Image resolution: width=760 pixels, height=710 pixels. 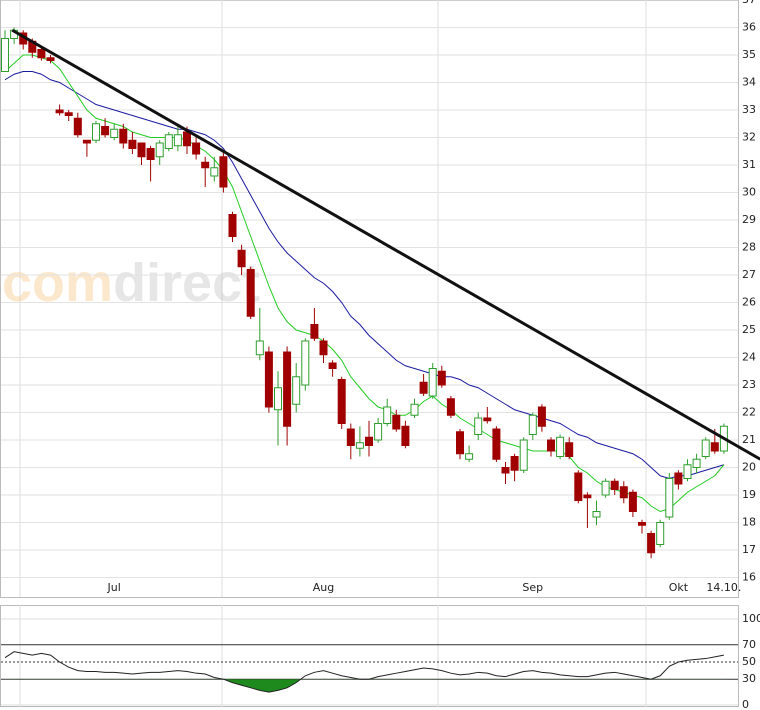 I want to click on y-tick-label: 17, so click(x=749, y=549).